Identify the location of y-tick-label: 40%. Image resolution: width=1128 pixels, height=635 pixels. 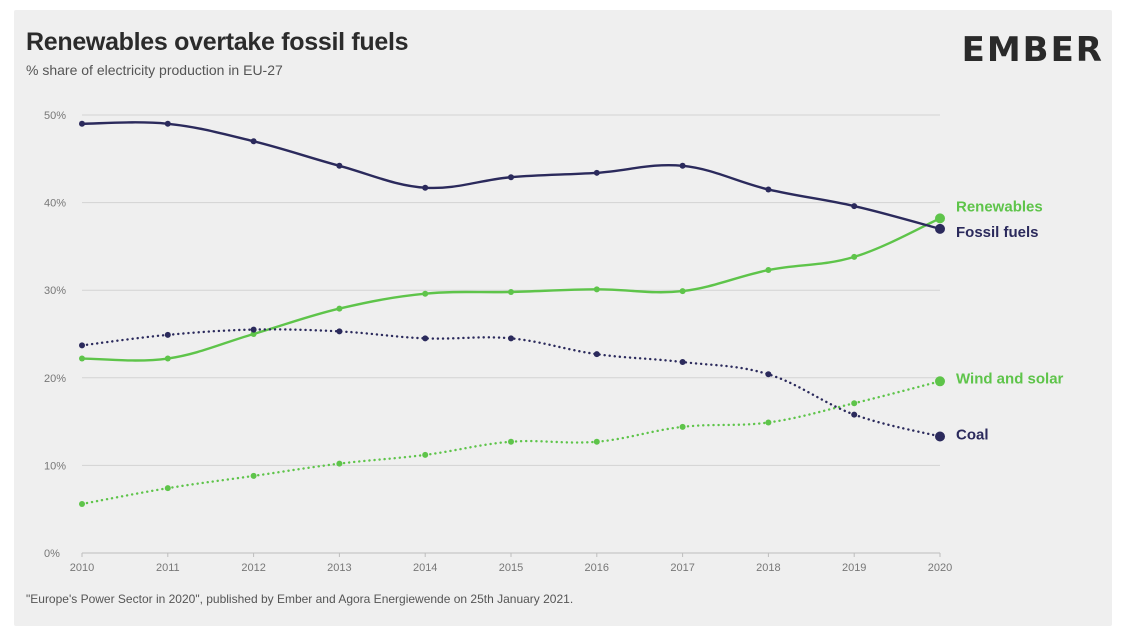
(55, 204).